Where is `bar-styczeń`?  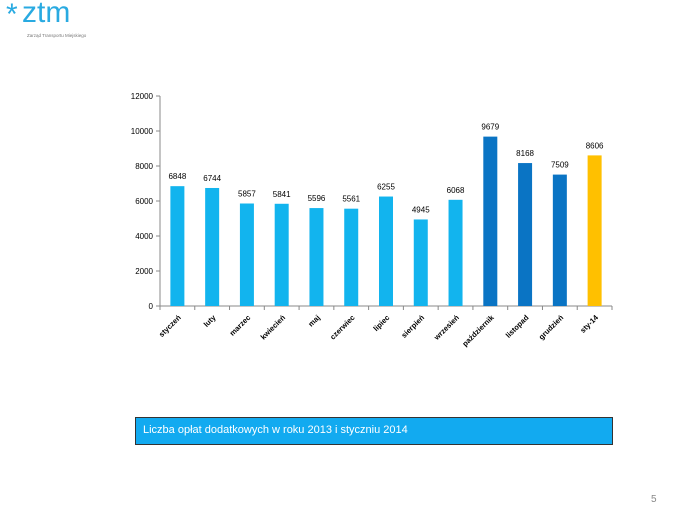 bar-styczeń is located at coordinates (177, 246).